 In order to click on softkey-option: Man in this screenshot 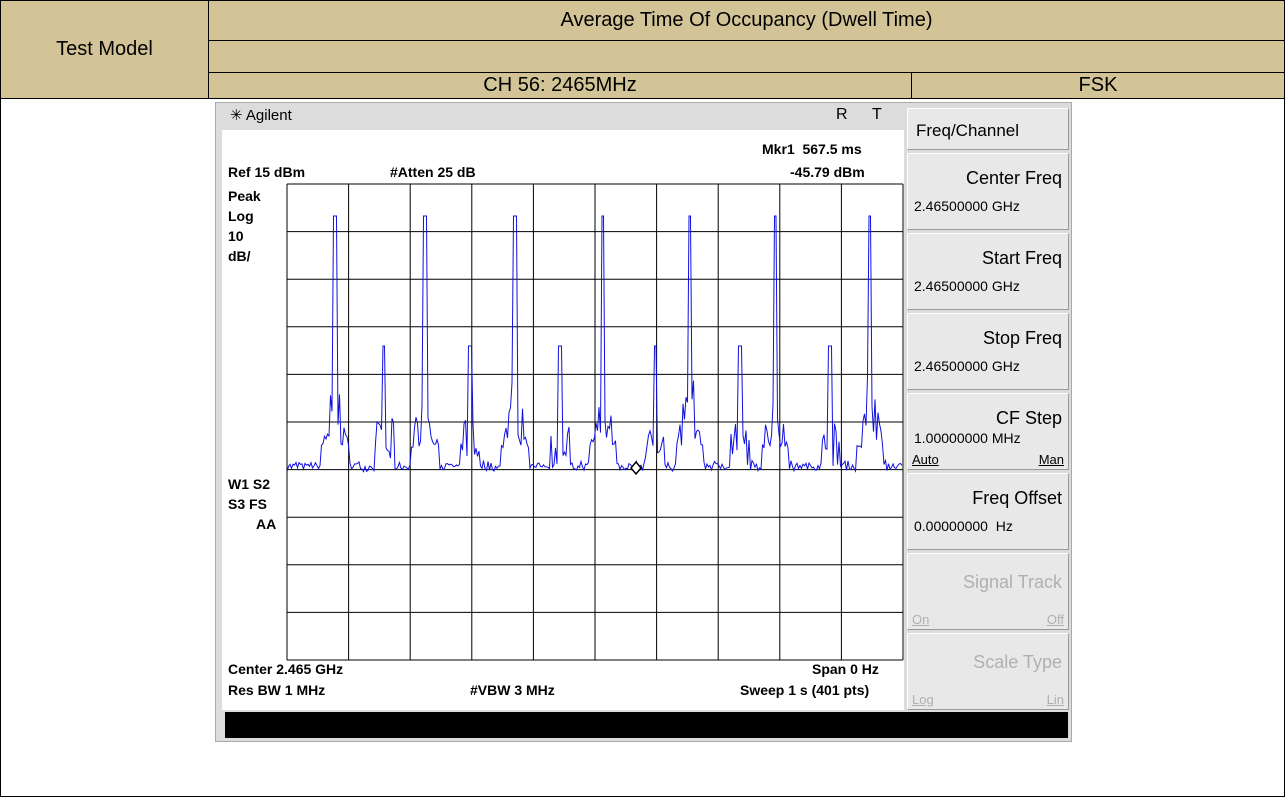, I will do `click(1051, 459)`.